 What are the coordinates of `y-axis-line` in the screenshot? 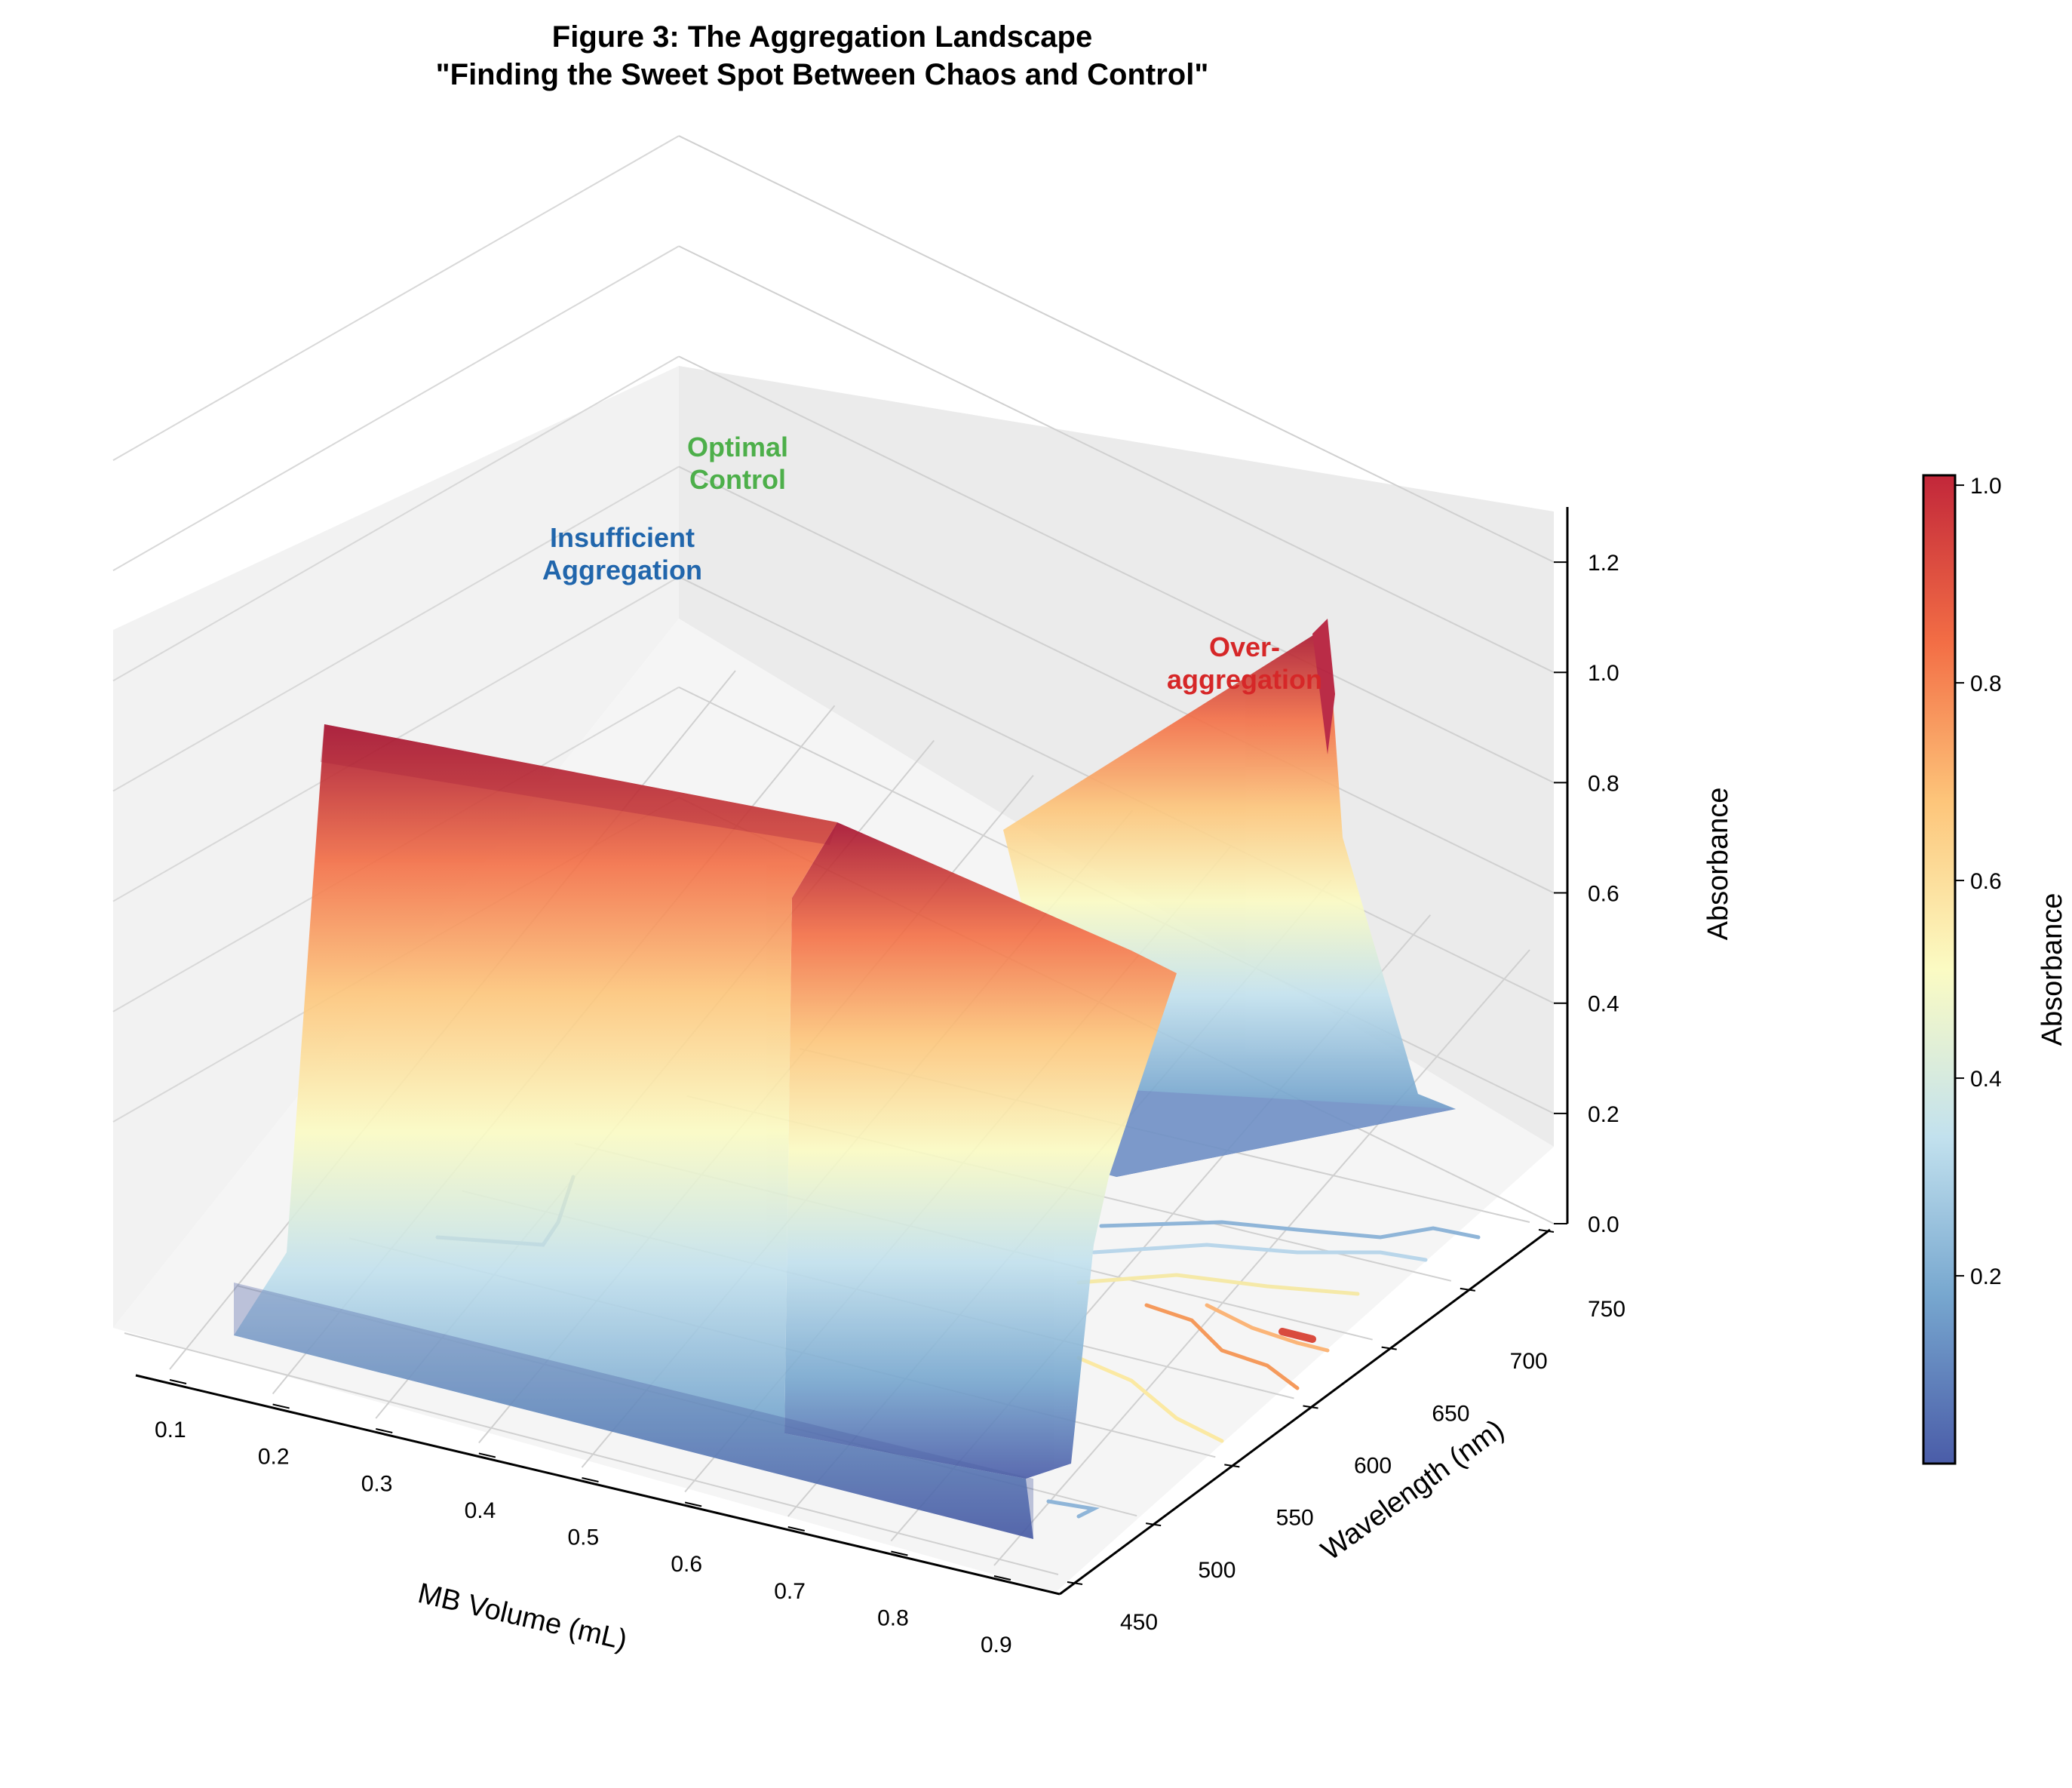 It's located at (1305, 1412).